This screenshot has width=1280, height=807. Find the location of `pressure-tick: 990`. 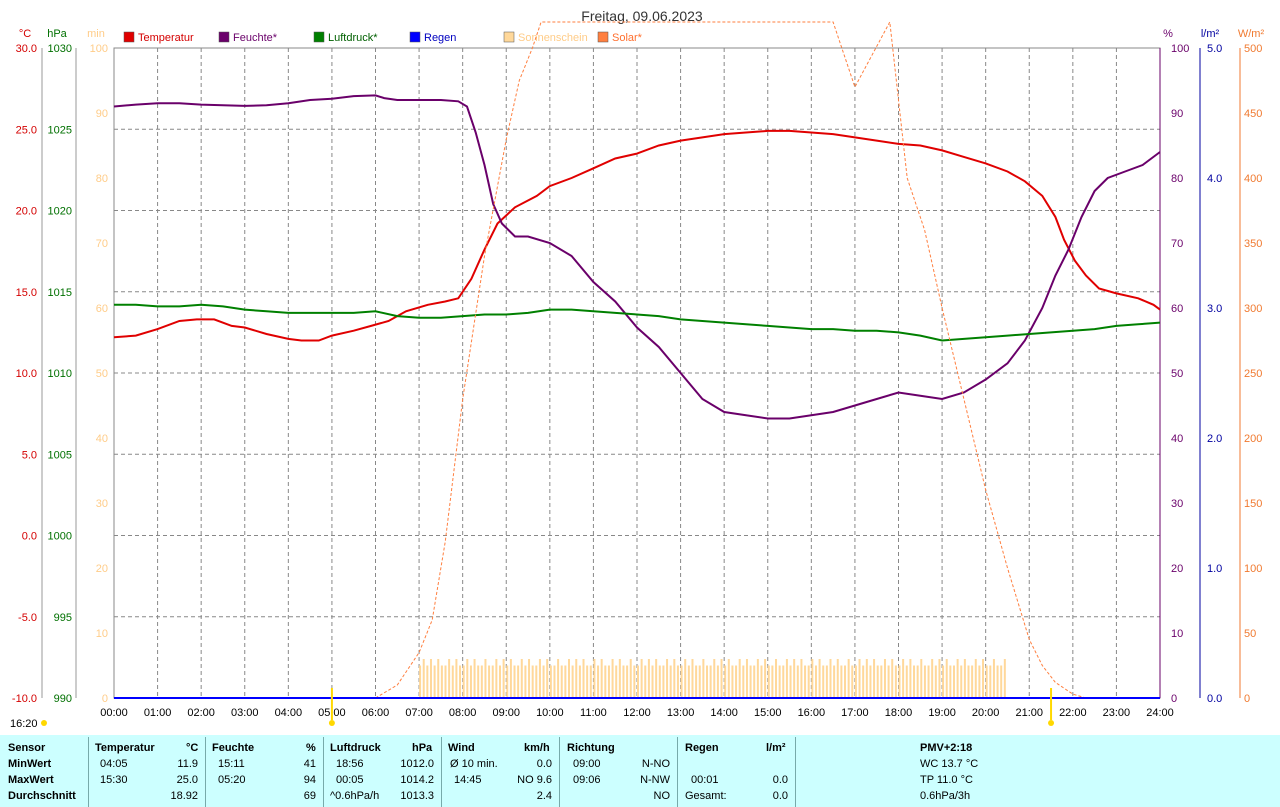

pressure-tick: 990 is located at coordinates (63, 699).